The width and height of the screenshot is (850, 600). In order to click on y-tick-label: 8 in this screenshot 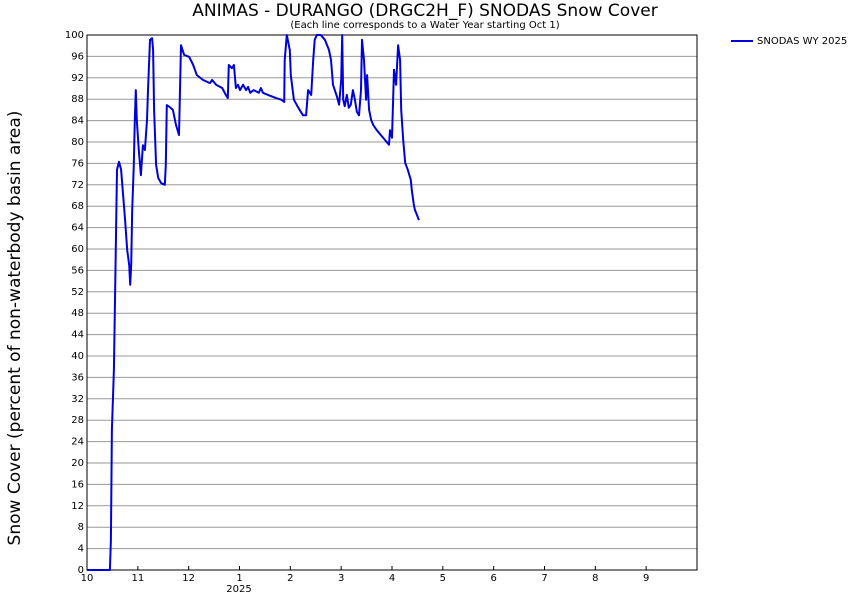, I will do `click(81, 527)`.